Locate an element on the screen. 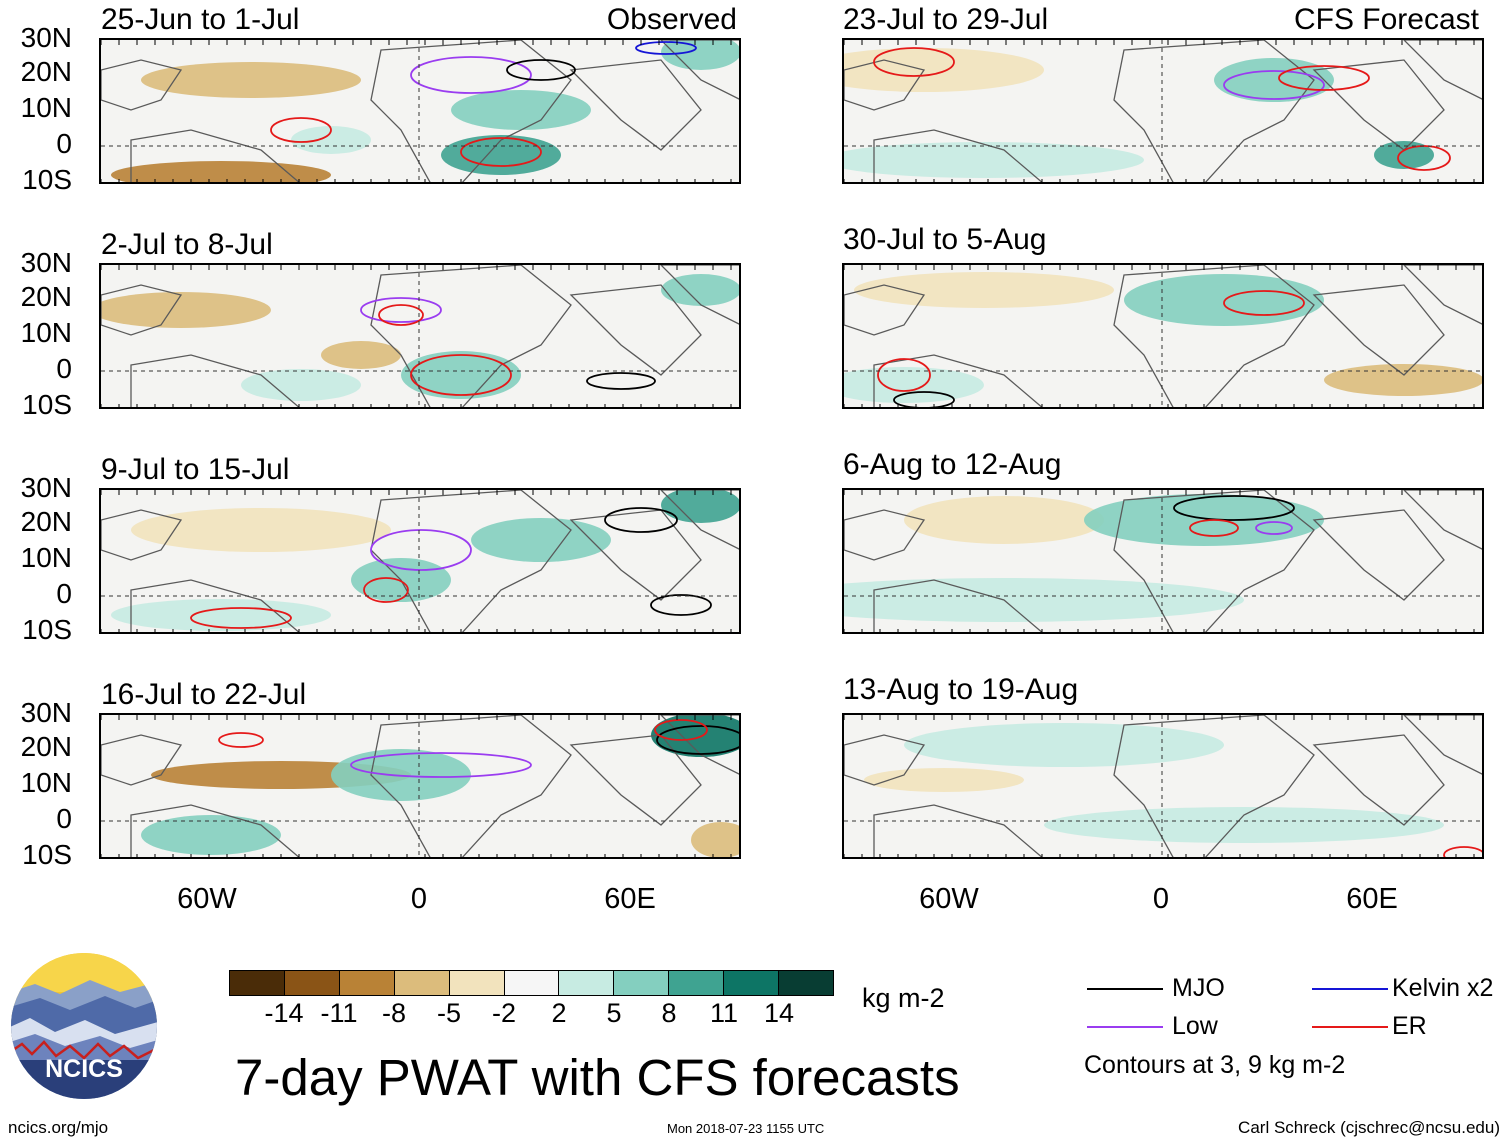 The width and height of the screenshot is (1510, 1142). legend-line-kelvin is located at coordinates (1350, 989).